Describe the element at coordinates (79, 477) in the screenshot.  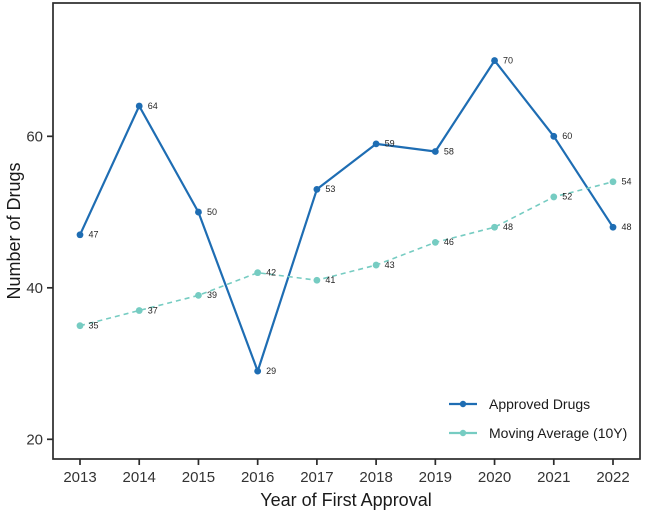
I see `x-tick-label: 2013` at that location.